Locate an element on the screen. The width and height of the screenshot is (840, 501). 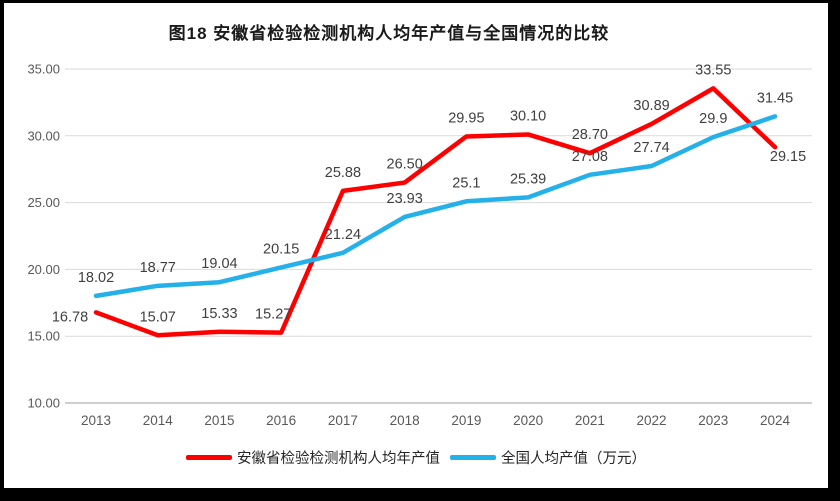
data-label: 27.74 is located at coordinates (651, 148).